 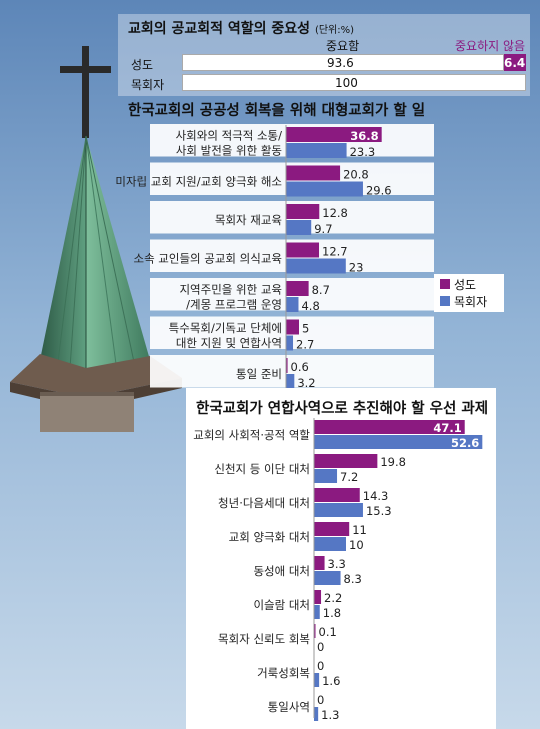 I want to click on category-label: 대한 지원 및 연합사역, so click(x=229, y=343).